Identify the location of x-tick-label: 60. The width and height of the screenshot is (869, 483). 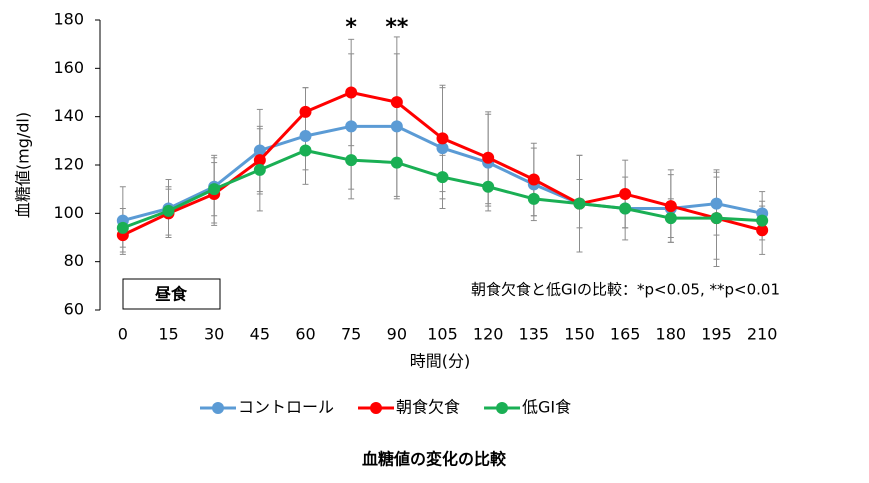
(305, 334).